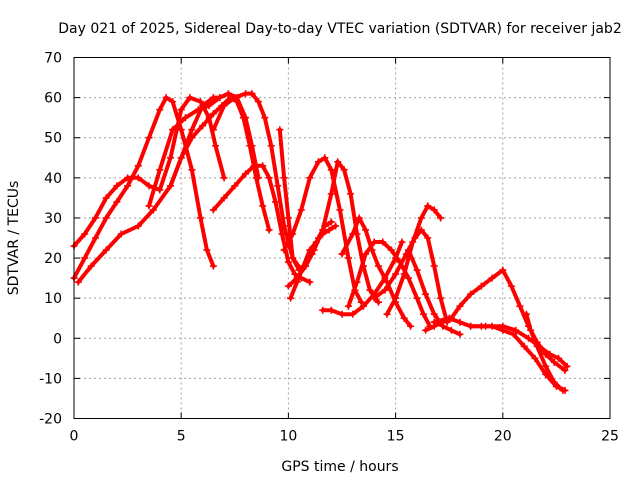 This screenshot has width=640, height=480. Describe the element at coordinates (396, 437) in the screenshot. I see `x-tick-label: 15` at that location.